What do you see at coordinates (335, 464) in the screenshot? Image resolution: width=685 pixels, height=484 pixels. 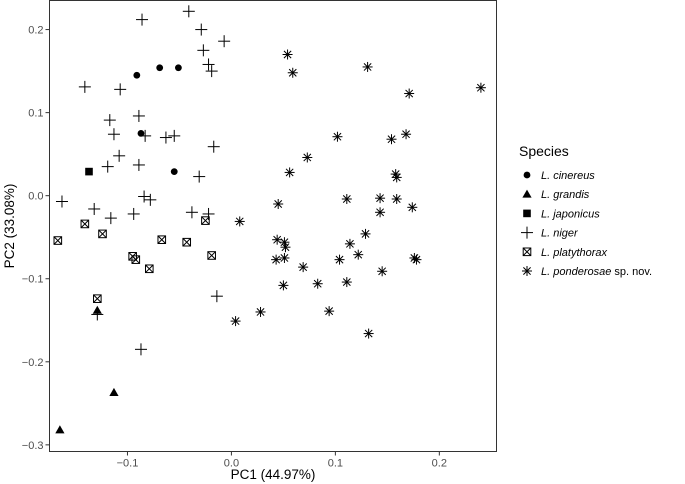 I see `x-tick-label: 0.1` at bounding box center [335, 464].